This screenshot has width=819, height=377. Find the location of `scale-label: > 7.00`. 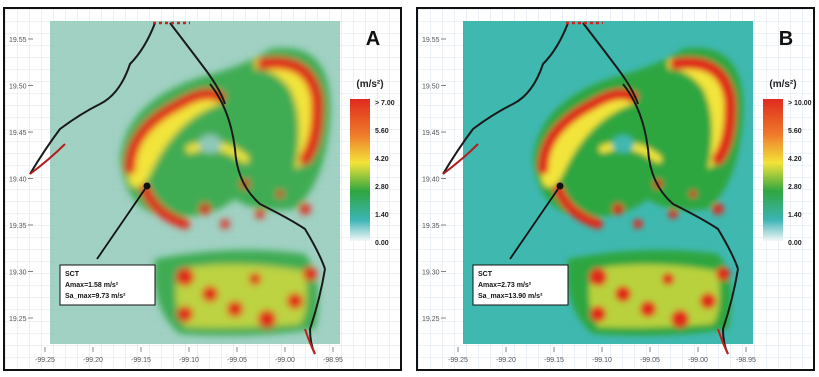

scale-label: > 7.00 is located at coordinates (385, 103).